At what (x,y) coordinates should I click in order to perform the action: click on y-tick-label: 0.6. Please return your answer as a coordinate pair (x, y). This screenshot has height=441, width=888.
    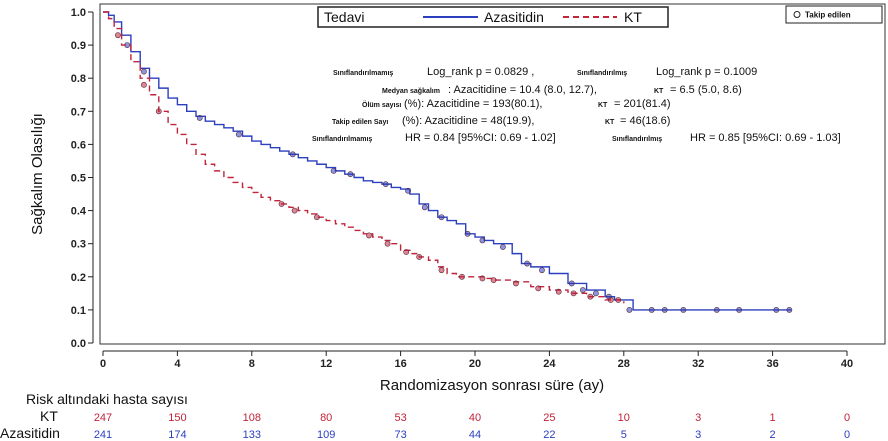
    Looking at the image, I should click on (78, 145).